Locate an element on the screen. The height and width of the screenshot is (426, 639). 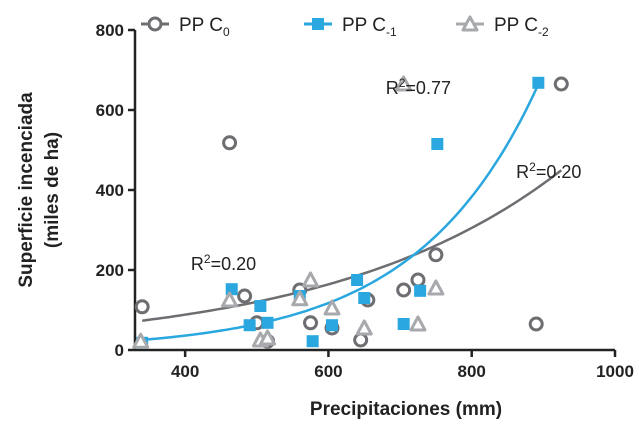
legend-entry: PP C-2 is located at coordinates (502, 27).